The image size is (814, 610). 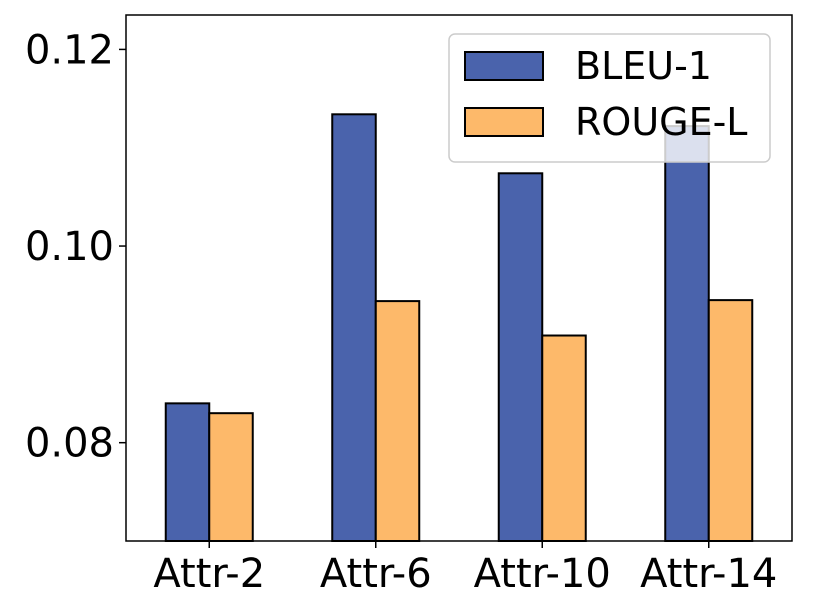 I want to click on legend-label-bleu-1: BLEU-1, so click(x=643, y=66).